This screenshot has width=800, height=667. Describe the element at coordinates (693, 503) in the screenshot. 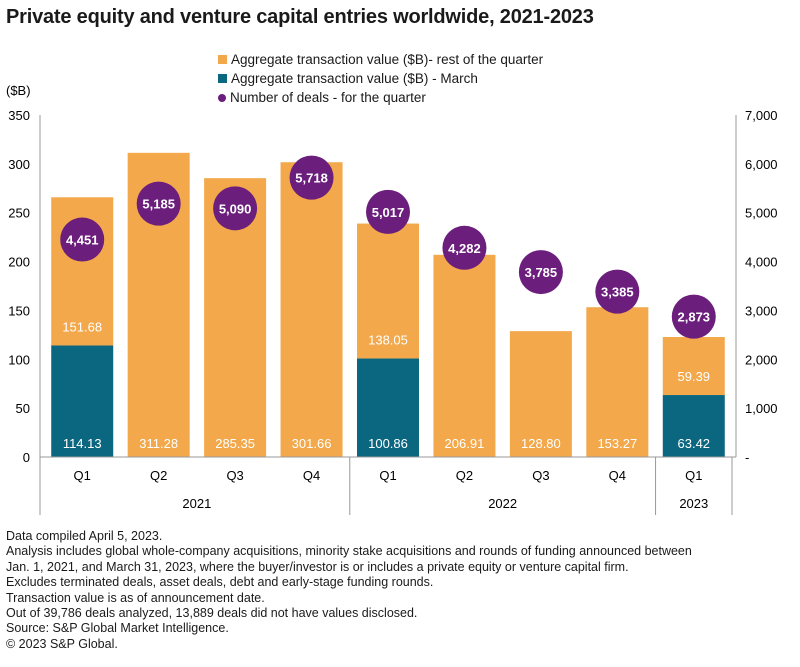

I see `year-label: 2023` at that location.